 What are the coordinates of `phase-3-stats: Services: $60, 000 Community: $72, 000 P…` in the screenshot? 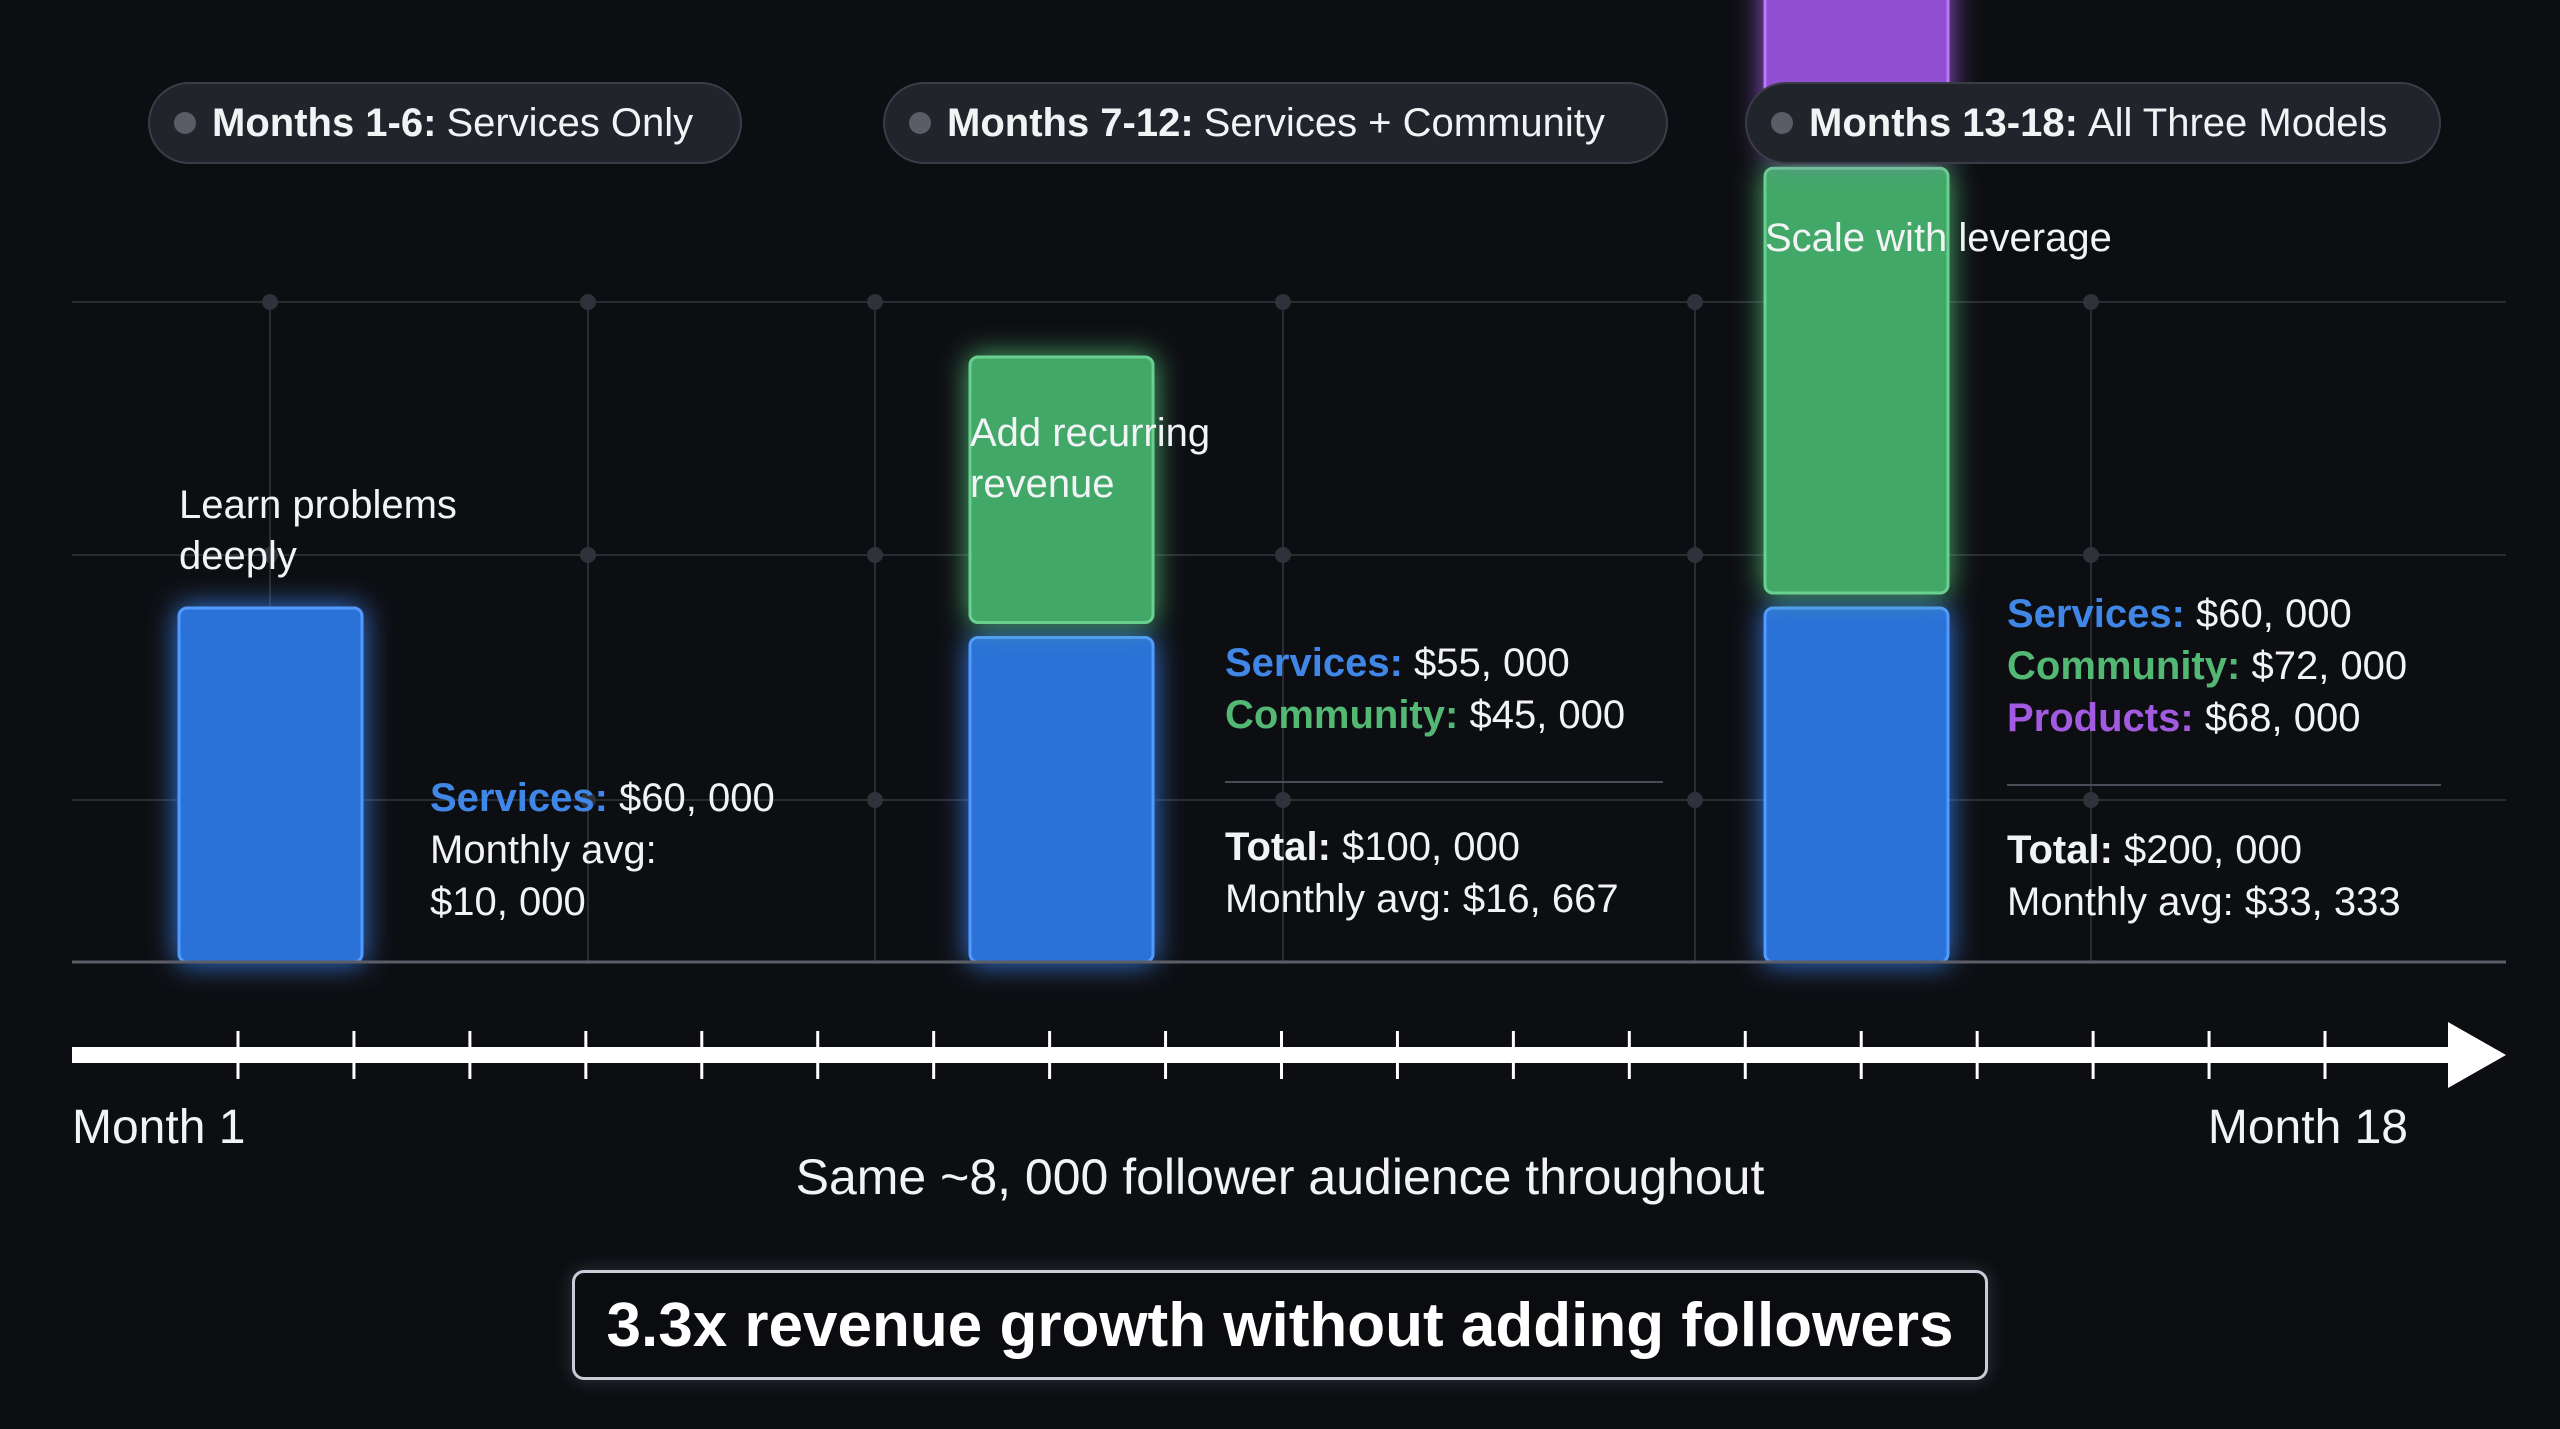 It's located at (2207, 666).